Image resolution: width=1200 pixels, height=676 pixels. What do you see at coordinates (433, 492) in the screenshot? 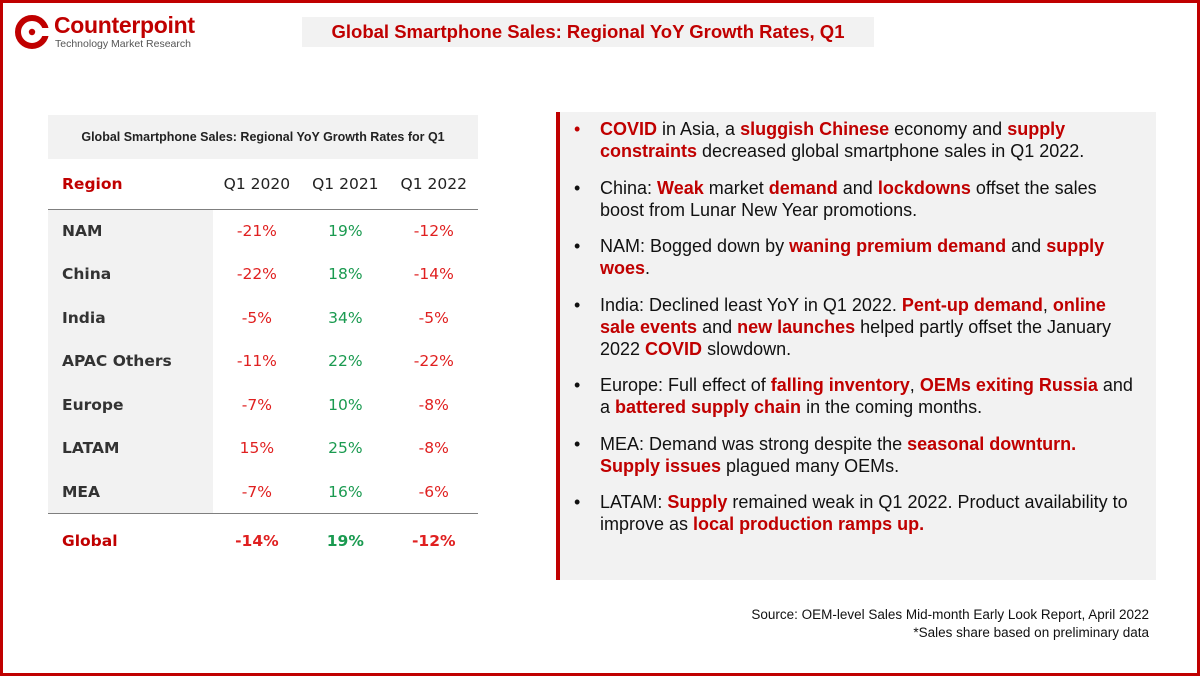
I see `value-cell: -6%` at bounding box center [433, 492].